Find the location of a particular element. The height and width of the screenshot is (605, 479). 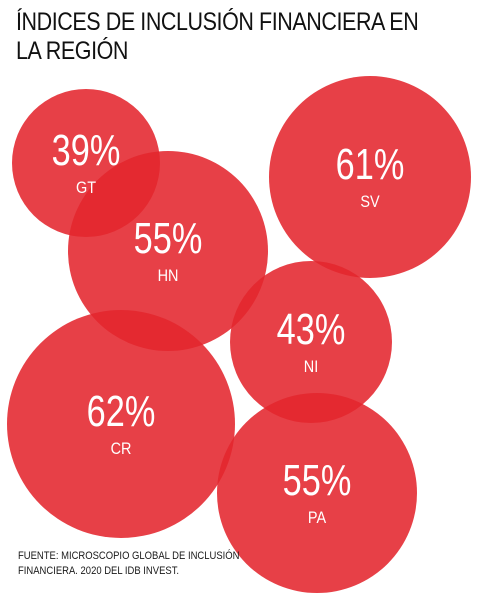

bubble-value-gt: 39% is located at coordinates (86, 150).